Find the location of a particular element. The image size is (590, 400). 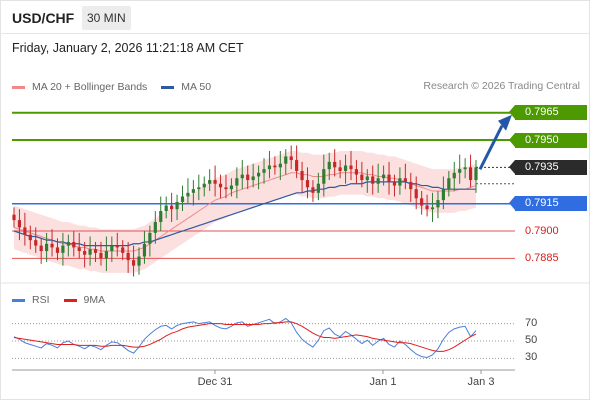

price-tag-0: 0.7965 is located at coordinates (548, 113).